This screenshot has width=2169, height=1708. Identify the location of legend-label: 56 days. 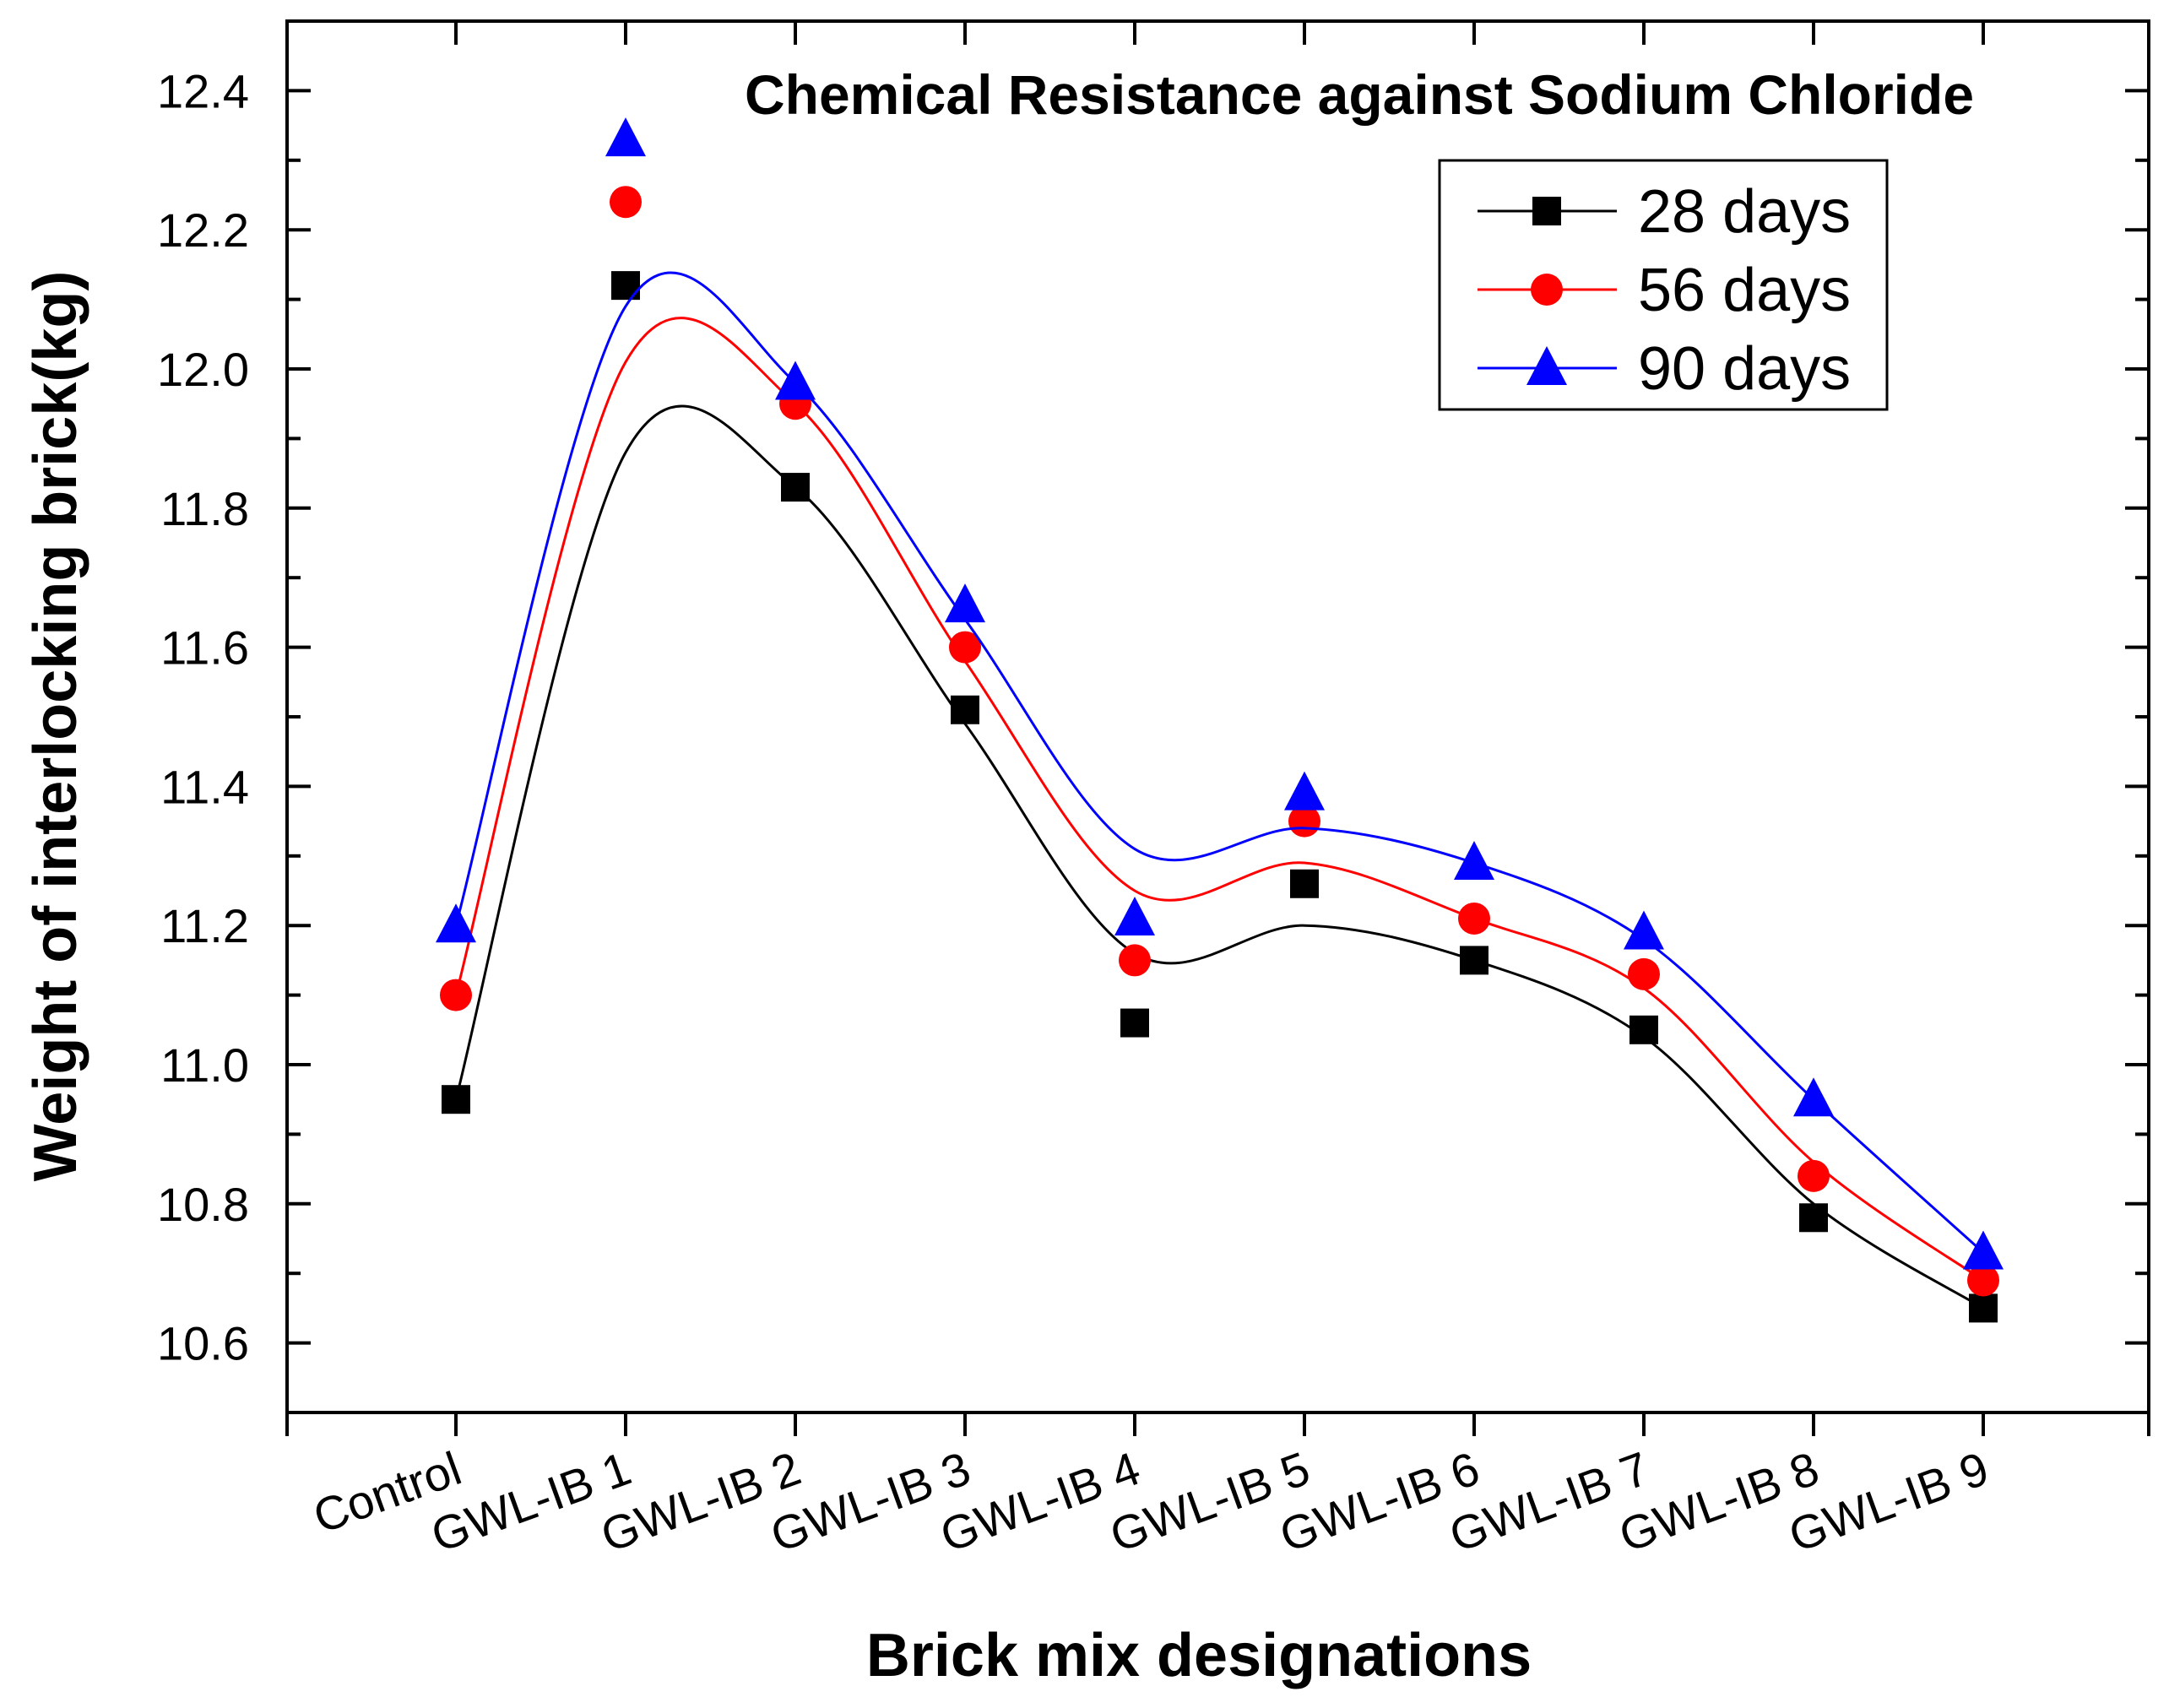
(1744, 290).